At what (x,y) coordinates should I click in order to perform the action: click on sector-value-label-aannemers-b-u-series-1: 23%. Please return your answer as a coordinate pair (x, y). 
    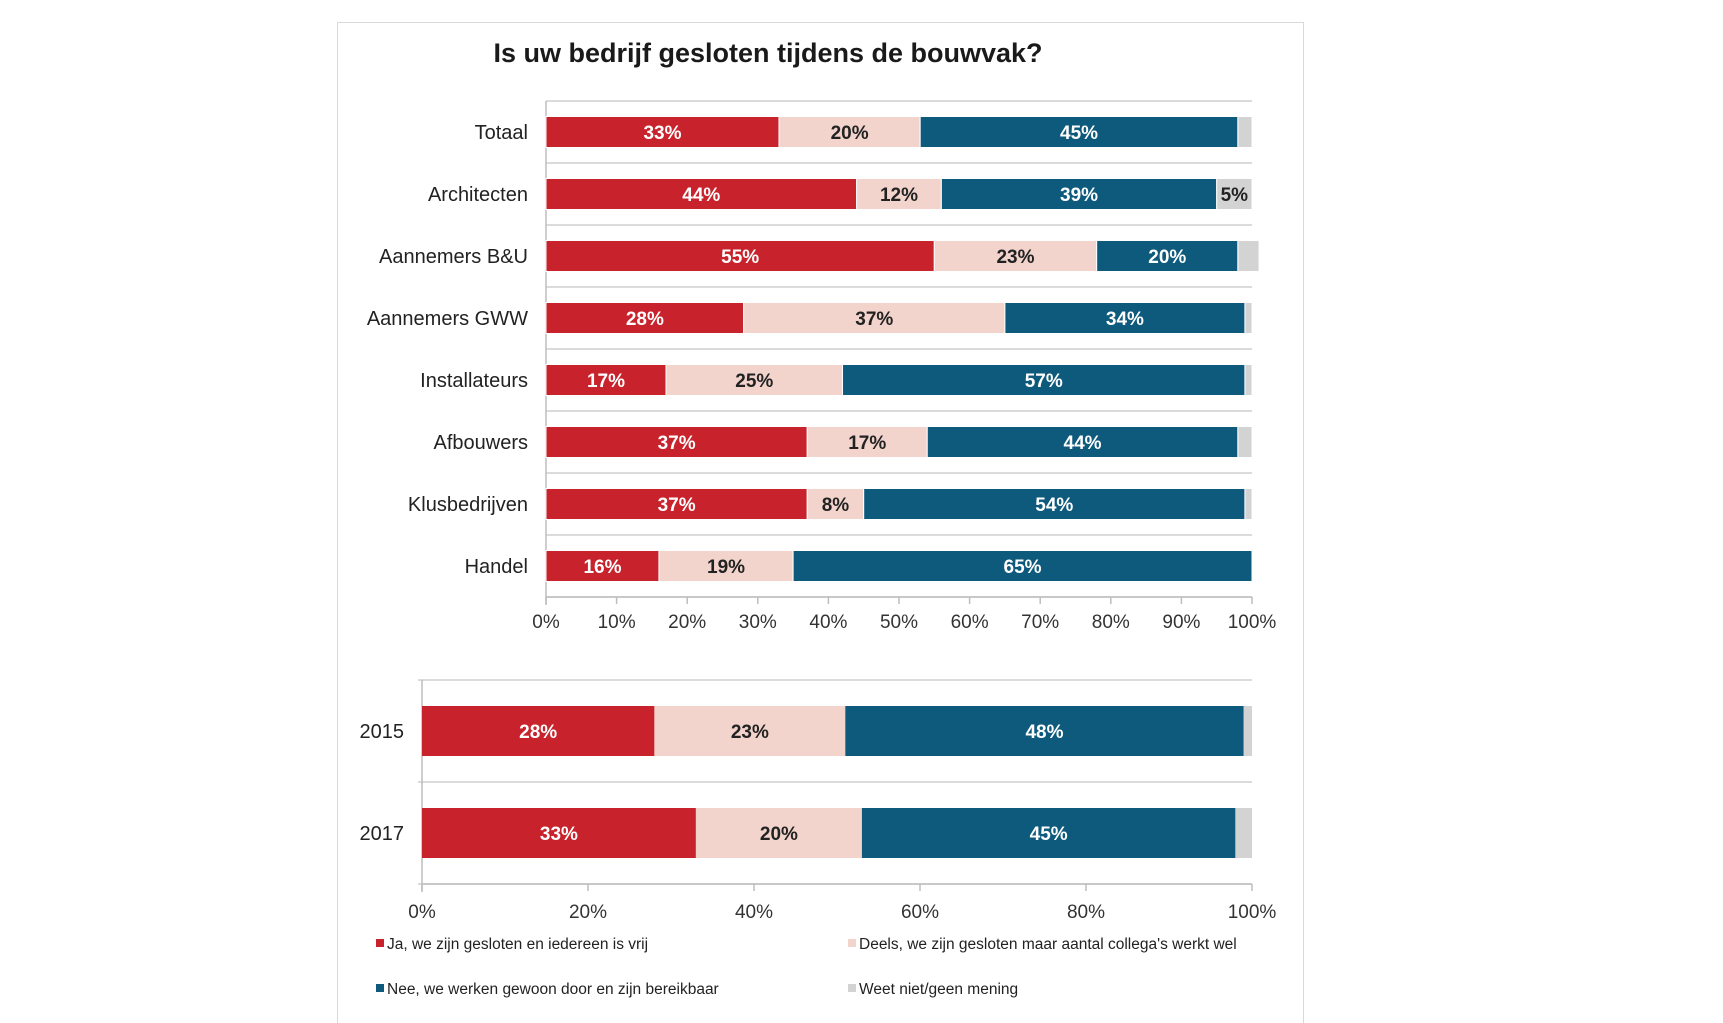
    Looking at the image, I should click on (1015, 257).